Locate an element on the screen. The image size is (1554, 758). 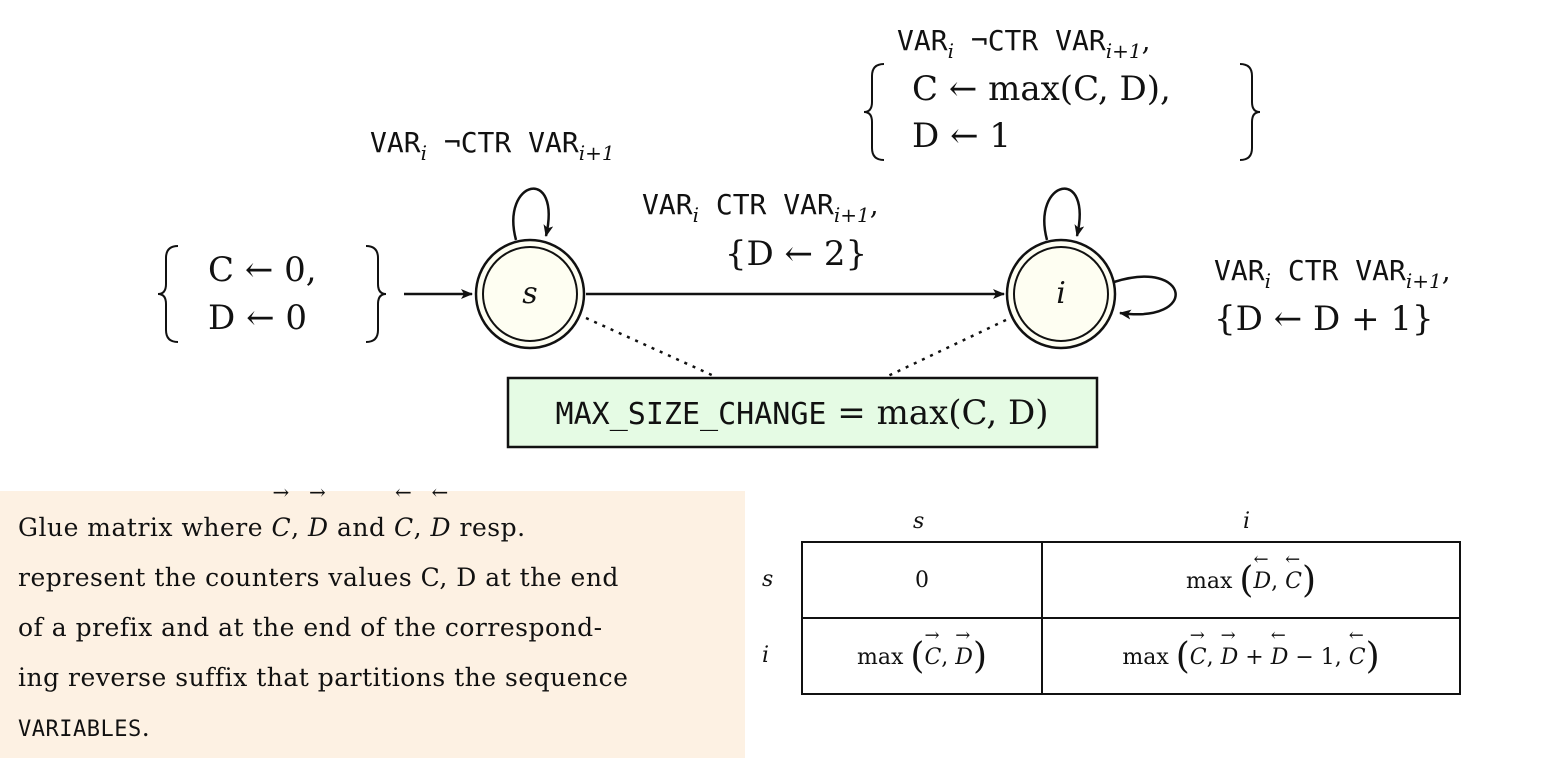
col-header-i: i is located at coordinates (1247, 521).